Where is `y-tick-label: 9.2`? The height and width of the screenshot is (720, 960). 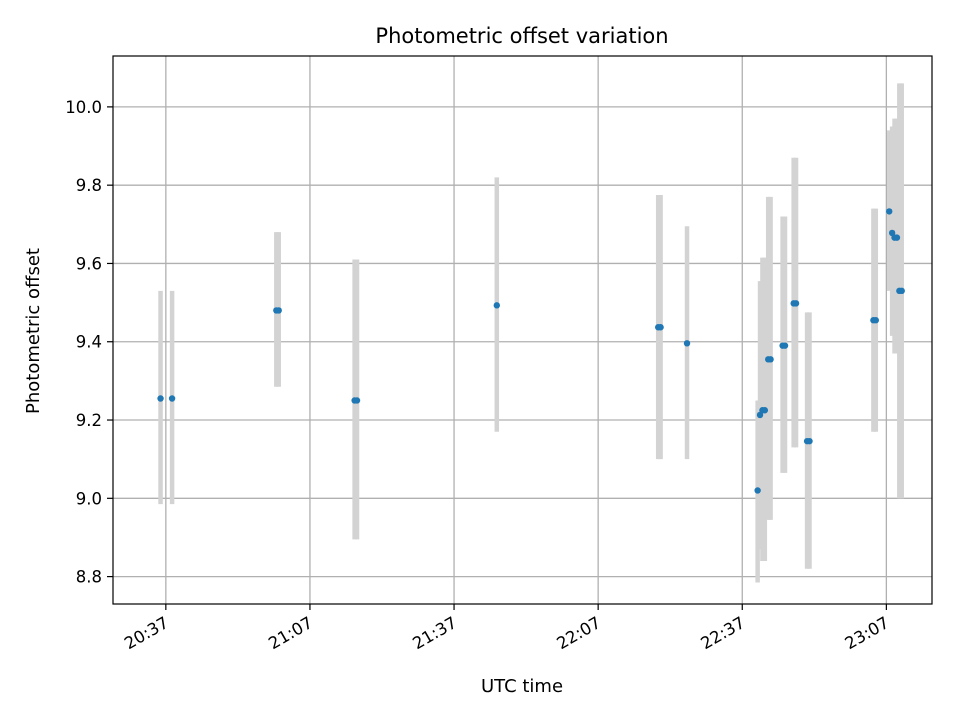 y-tick-label: 9.2 is located at coordinates (89, 420).